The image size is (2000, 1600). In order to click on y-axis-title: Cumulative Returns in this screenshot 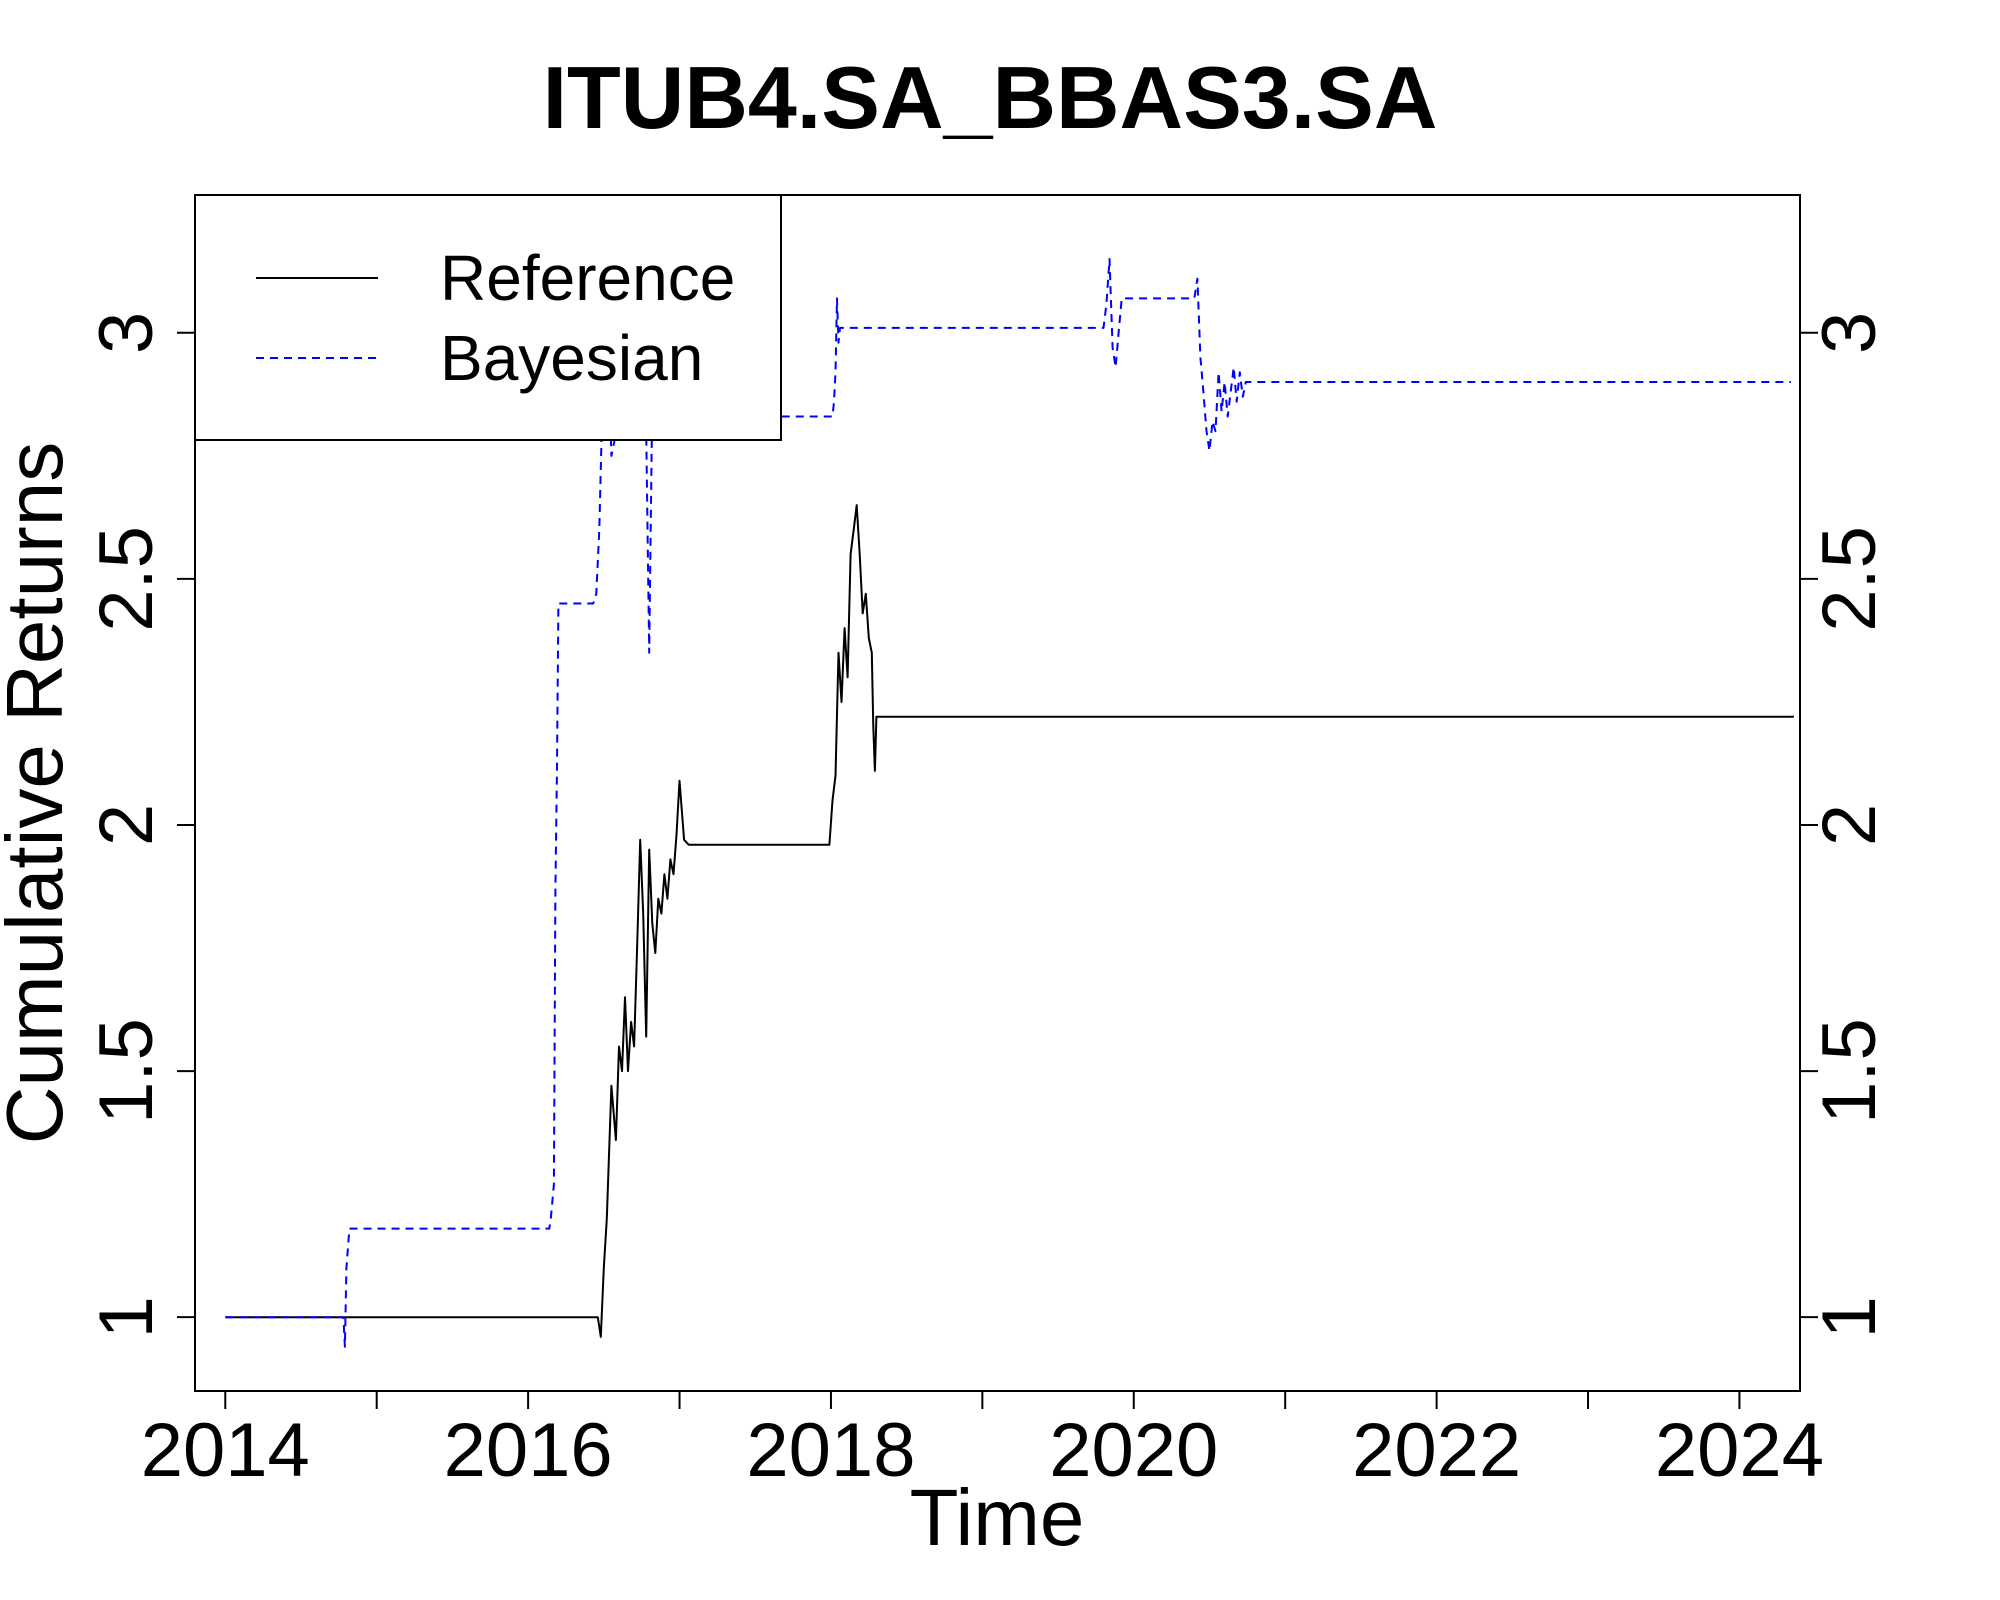, I will do `click(39, 793)`.